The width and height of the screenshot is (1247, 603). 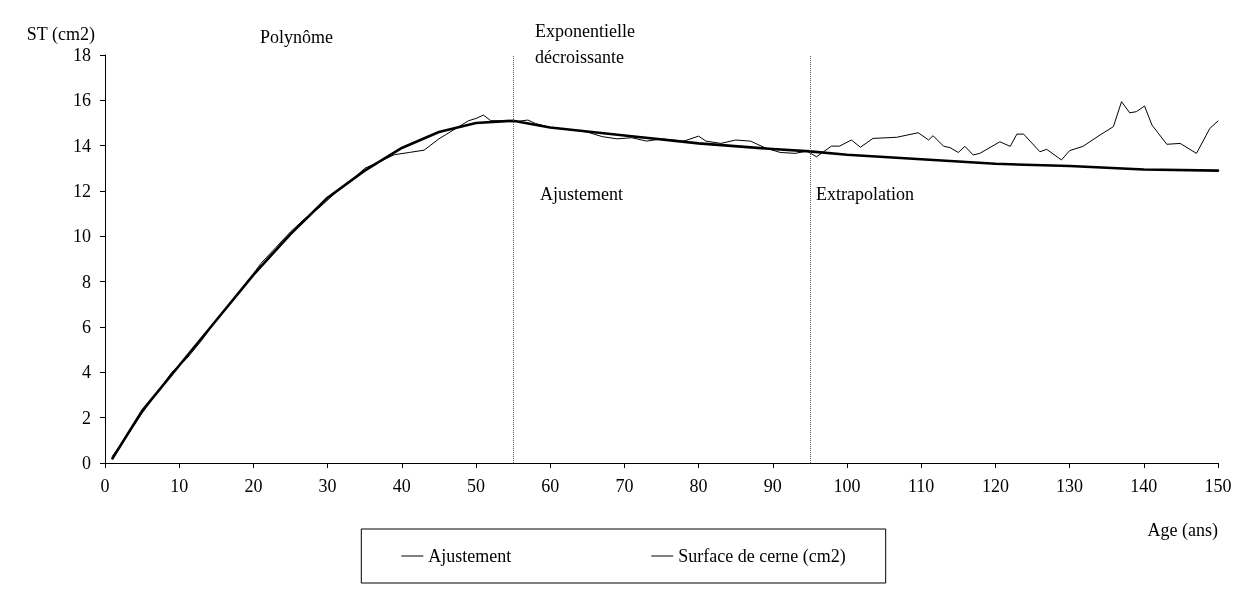 What do you see at coordinates (60, 34) in the screenshot?
I see `y-axis-title: ST (cm2)` at bounding box center [60, 34].